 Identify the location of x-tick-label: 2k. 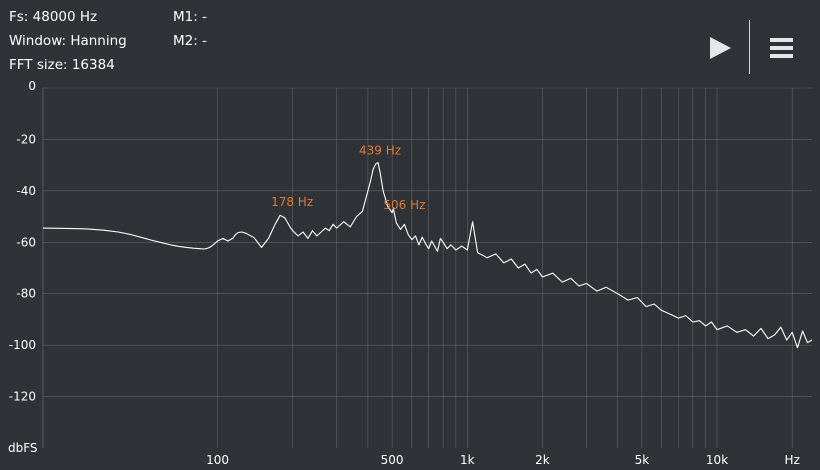
(542, 460).